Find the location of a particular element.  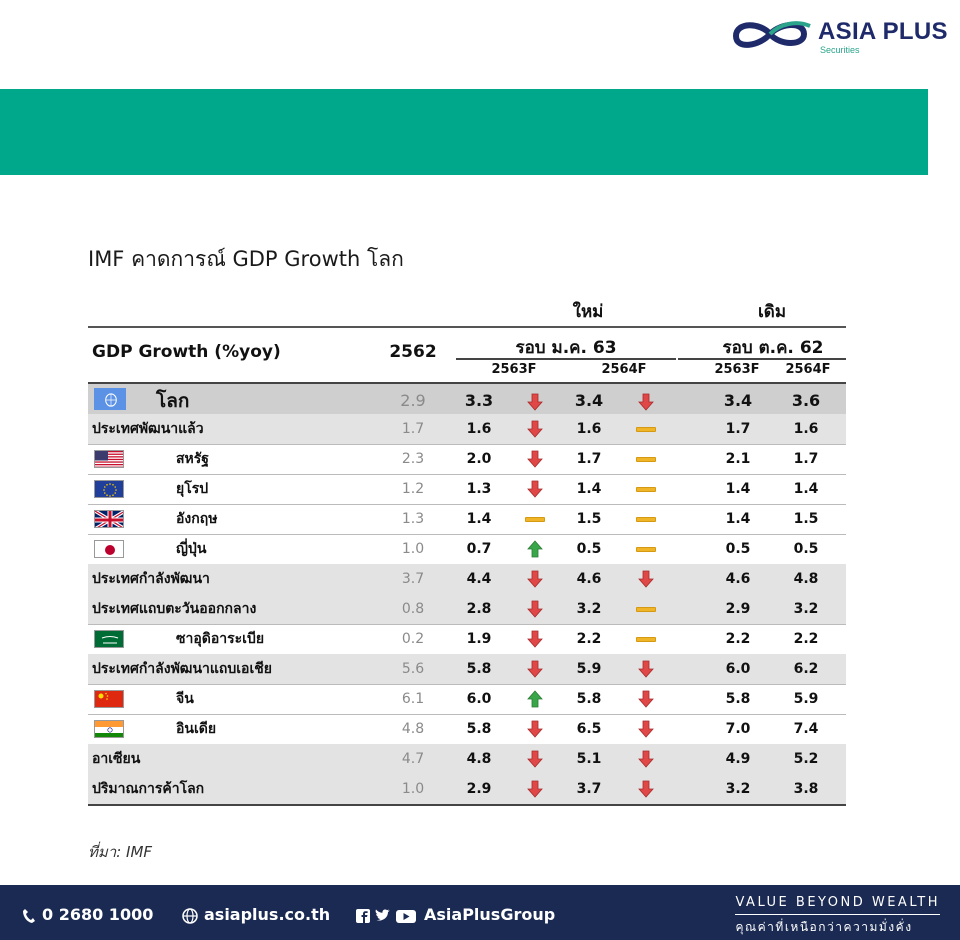

value-old-2564f: 4.8 is located at coordinates (806, 579).